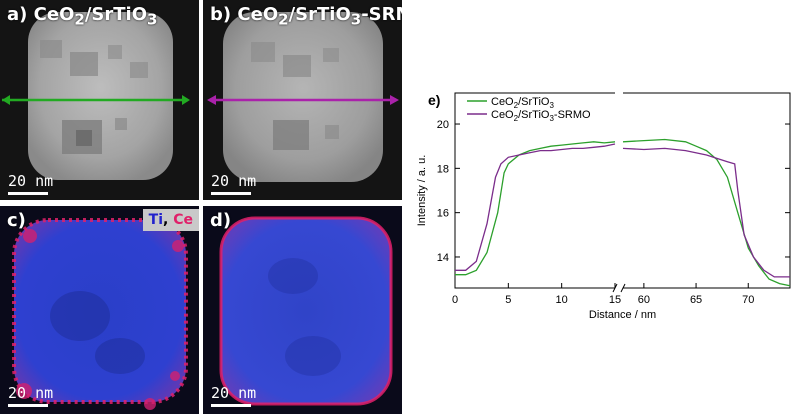 This screenshot has height=414, width=803. I want to click on x-tick-label: 15, so click(615, 300).